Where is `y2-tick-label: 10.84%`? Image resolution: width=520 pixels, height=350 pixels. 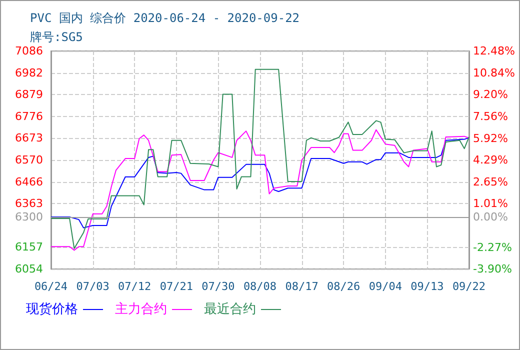 y2-tick-label: 10.84% is located at coordinates (494, 73).